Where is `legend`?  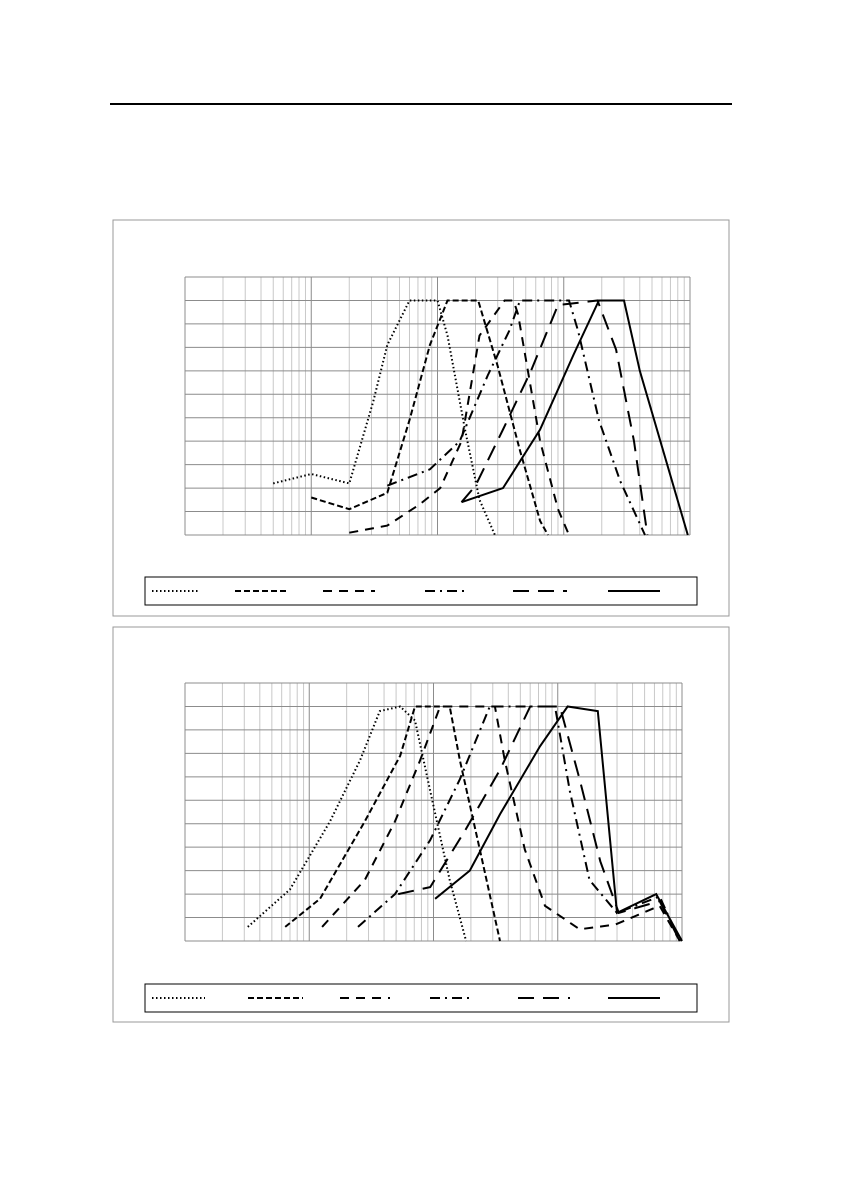
legend is located at coordinates (421, 998).